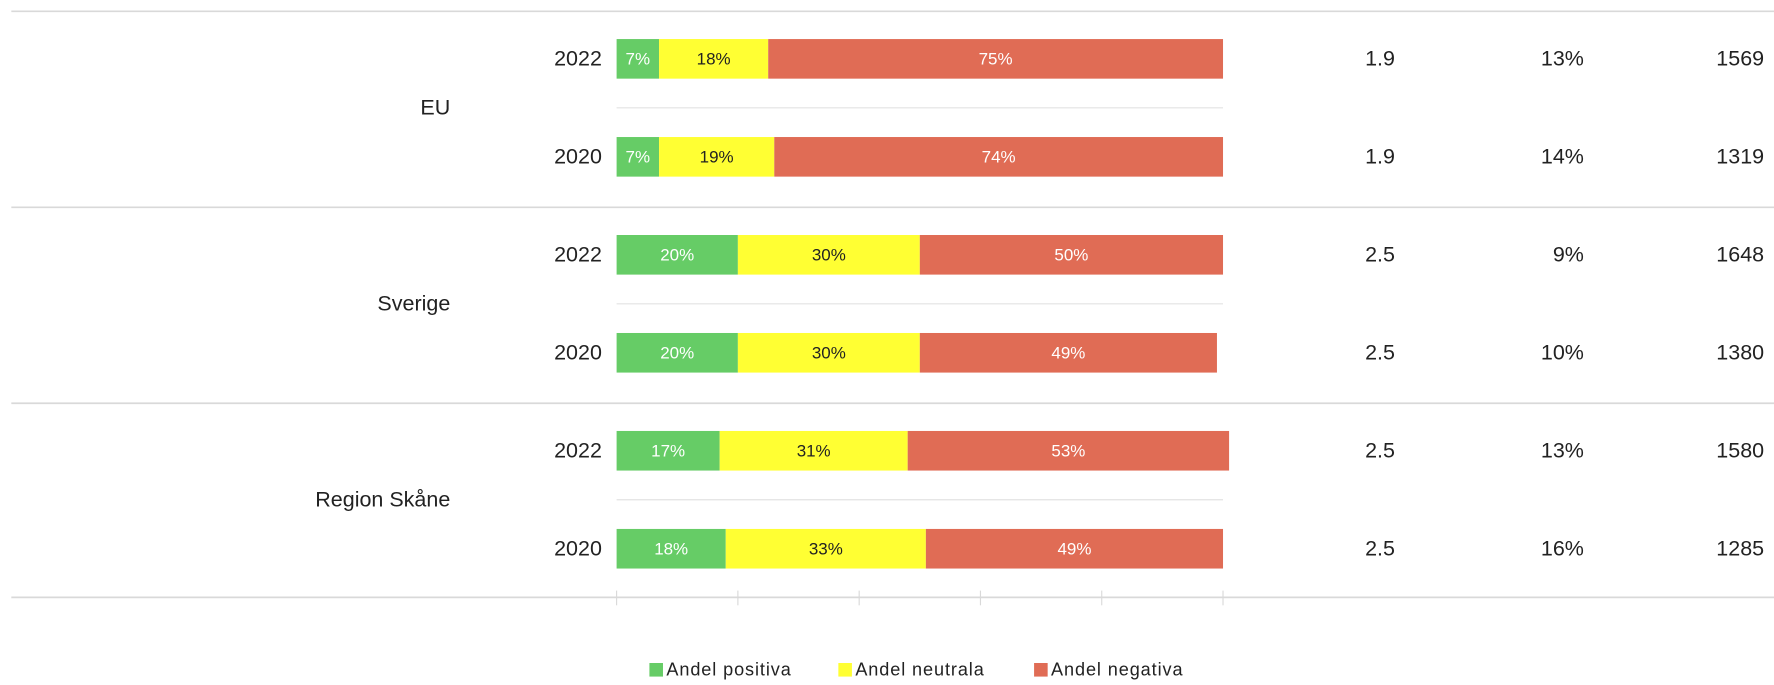 Image resolution: width=1774 pixels, height=685 pixels. What do you see at coordinates (1740, 451) in the screenshot?
I see `count-value: 1580` at bounding box center [1740, 451].